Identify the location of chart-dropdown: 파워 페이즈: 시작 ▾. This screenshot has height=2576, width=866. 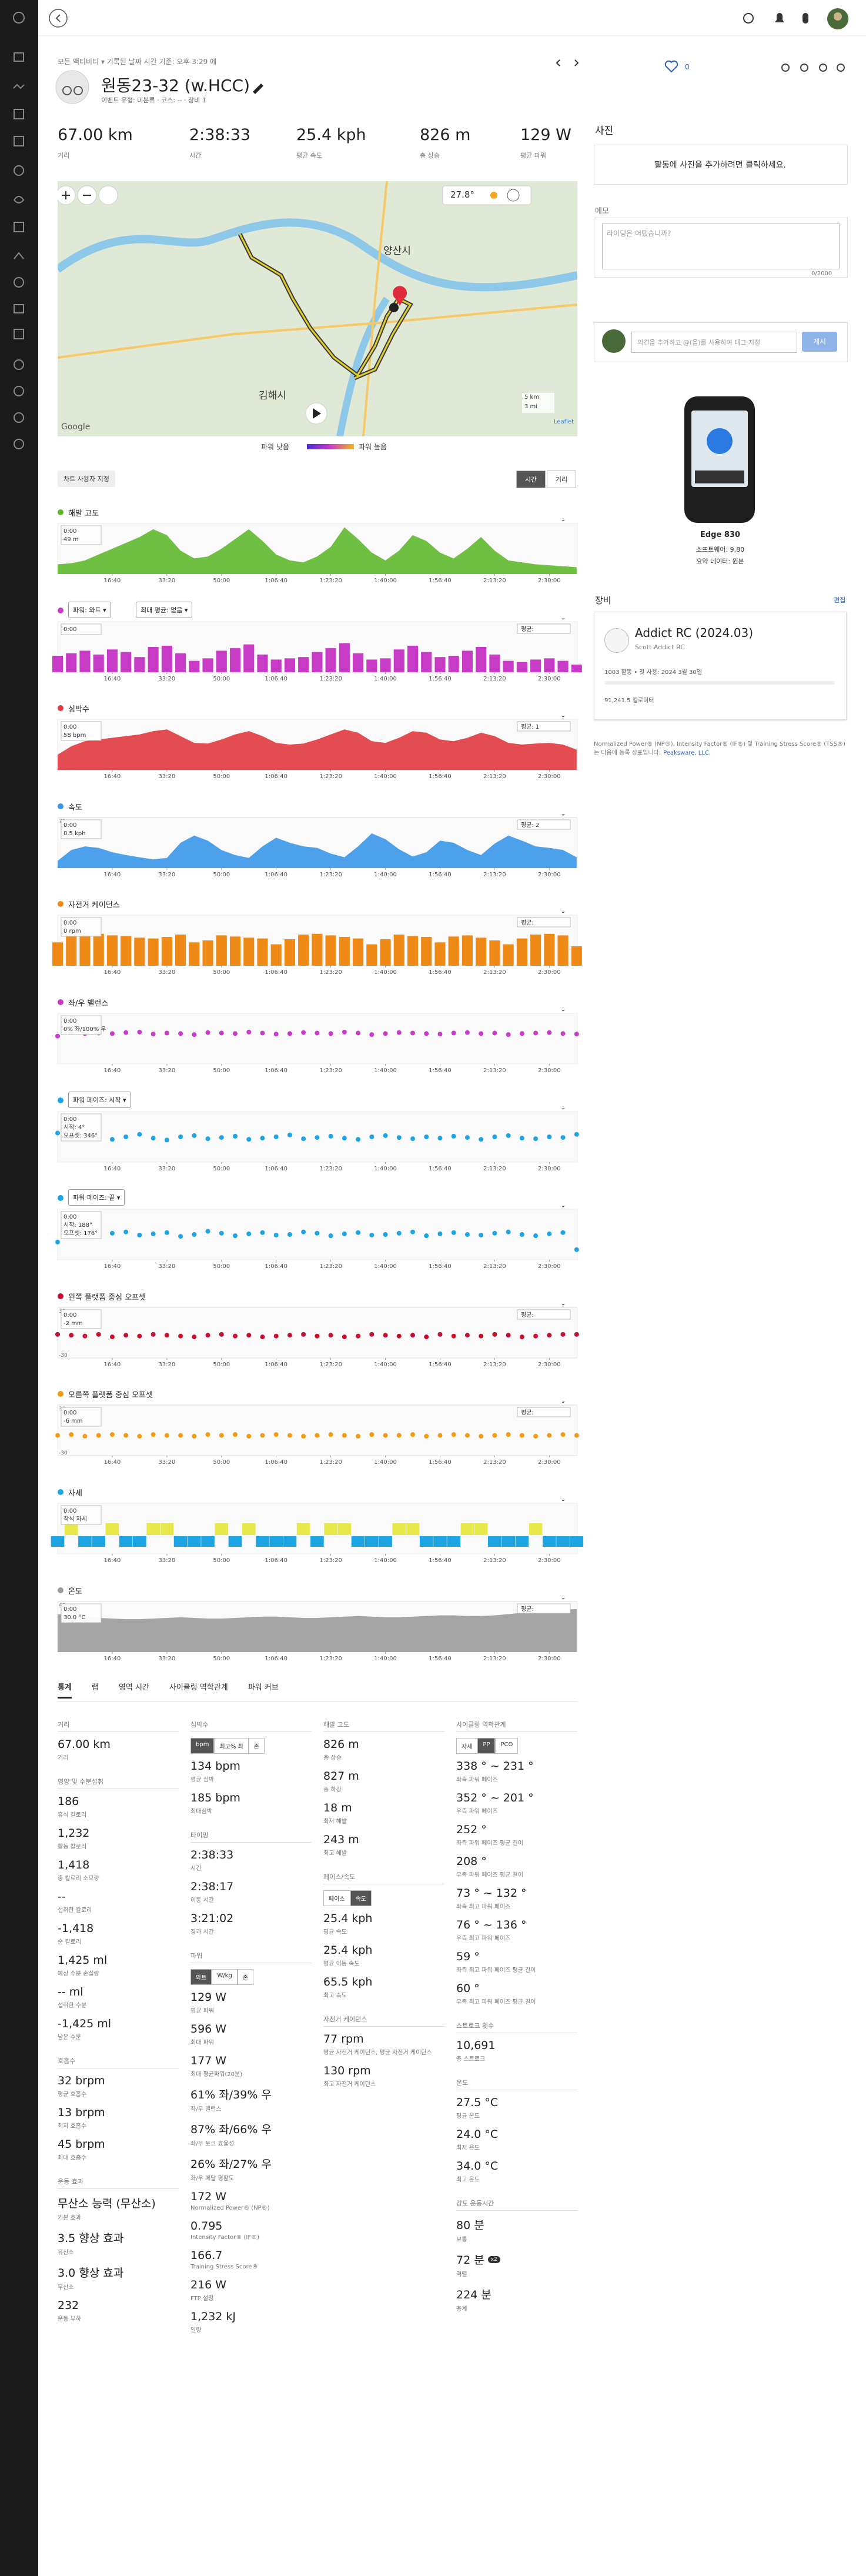
(99, 1099).